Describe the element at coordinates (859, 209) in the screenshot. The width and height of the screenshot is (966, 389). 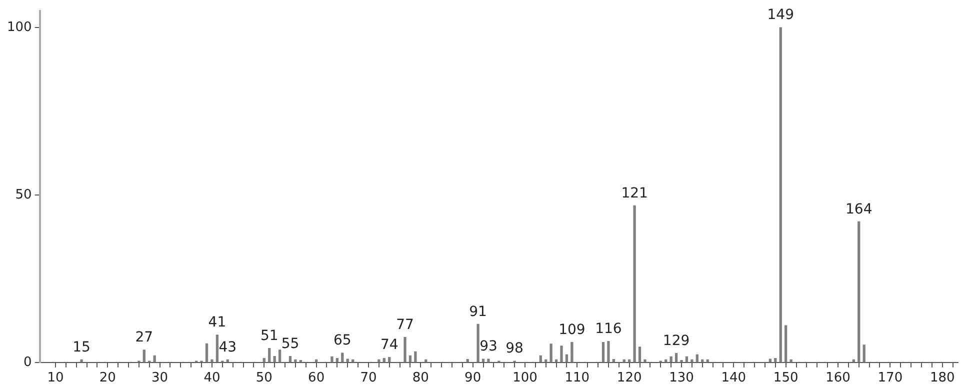
I see `annotation: 164` at that location.